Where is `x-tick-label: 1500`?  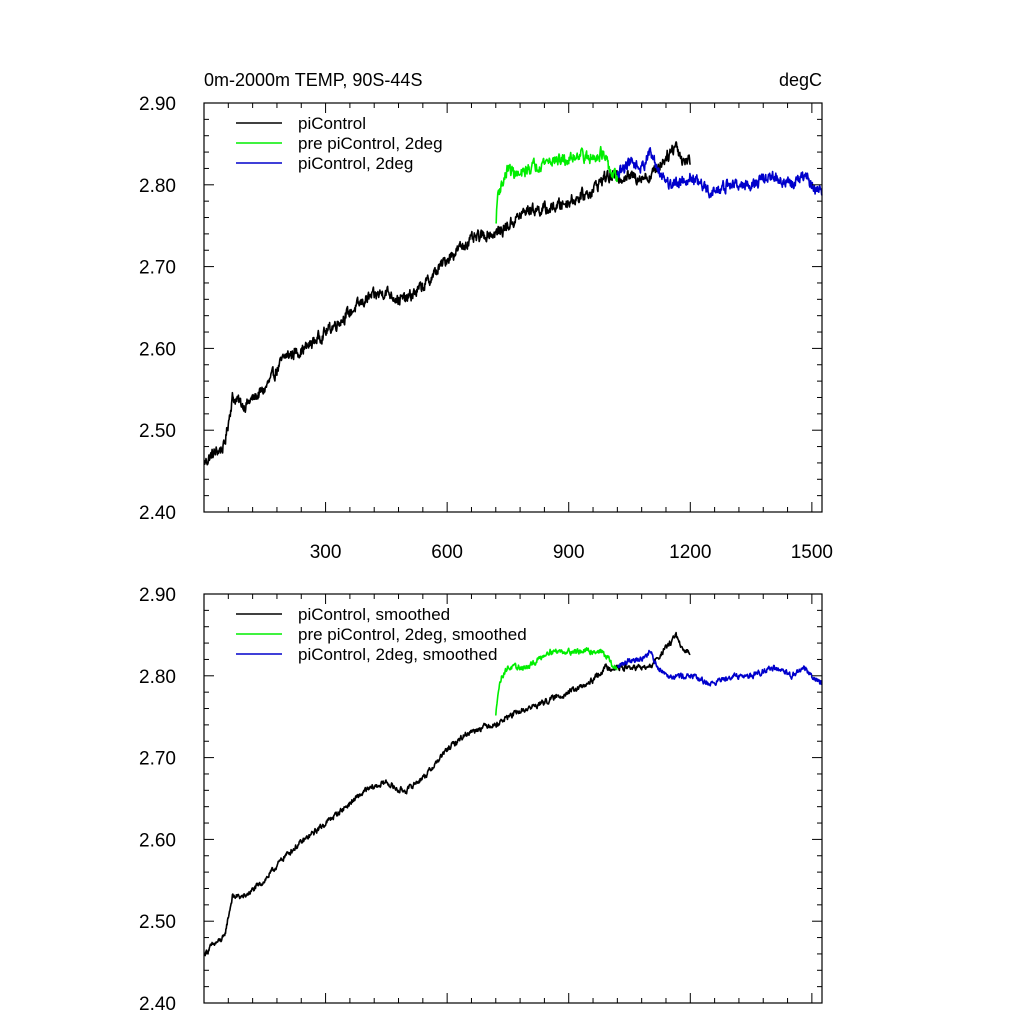
x-tick-label: 1500 is located at coordinates (812, 552).